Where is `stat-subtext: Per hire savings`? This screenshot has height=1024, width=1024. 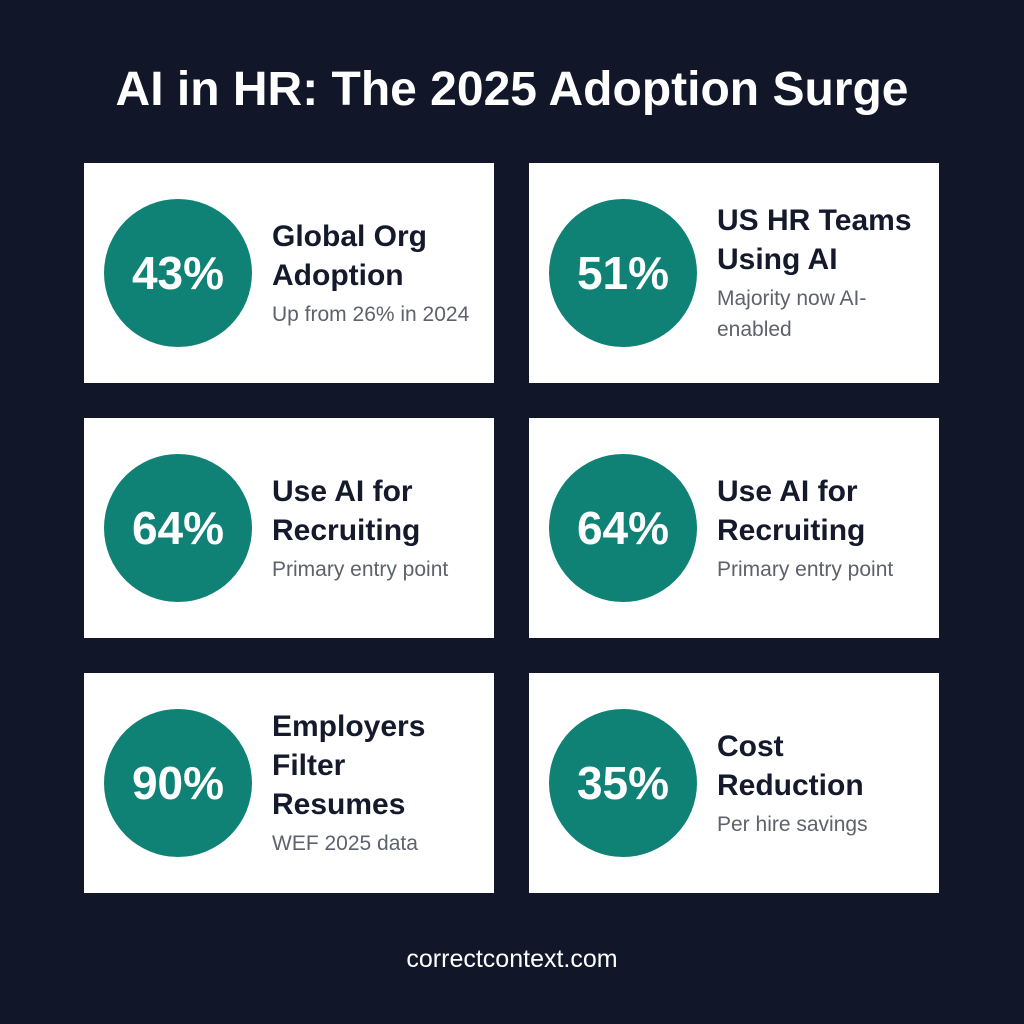
stat-subtext: Per hire savings is located at coordinates (792, 824).